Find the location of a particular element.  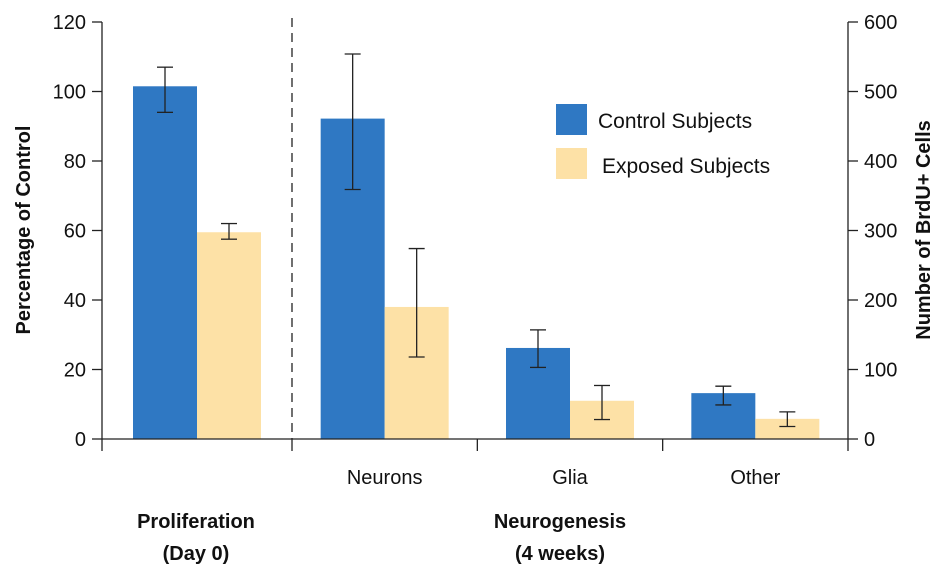

group-title-line: (Day 0) is located at coordinates (196, 554).